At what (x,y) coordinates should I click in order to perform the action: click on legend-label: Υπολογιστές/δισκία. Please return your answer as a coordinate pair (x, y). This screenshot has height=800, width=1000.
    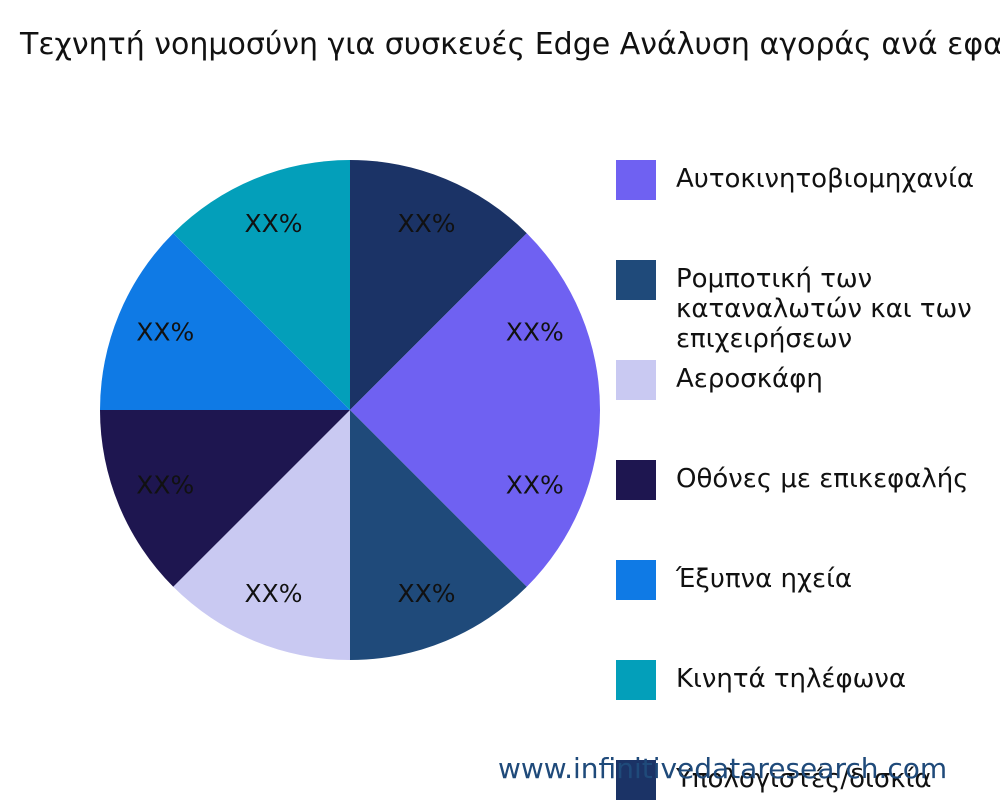
    Looking at the image, I should click on (804, 779).